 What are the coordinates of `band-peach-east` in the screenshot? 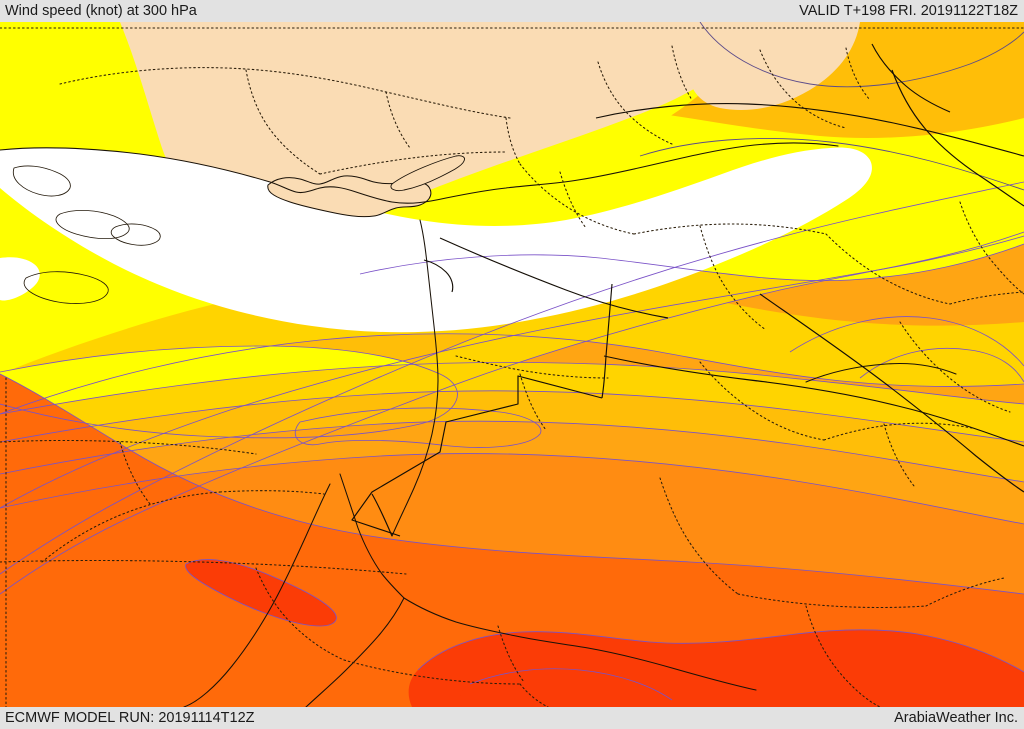 It's located at (774, 66).